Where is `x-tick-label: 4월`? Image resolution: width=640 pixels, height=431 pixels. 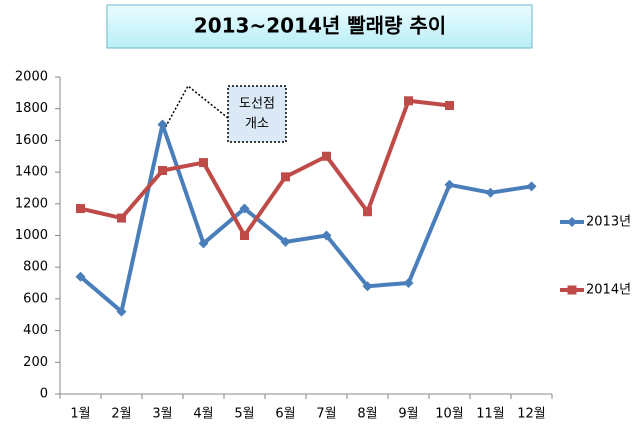
x-tick-label: 4월 is located at coordinates (203, 414).